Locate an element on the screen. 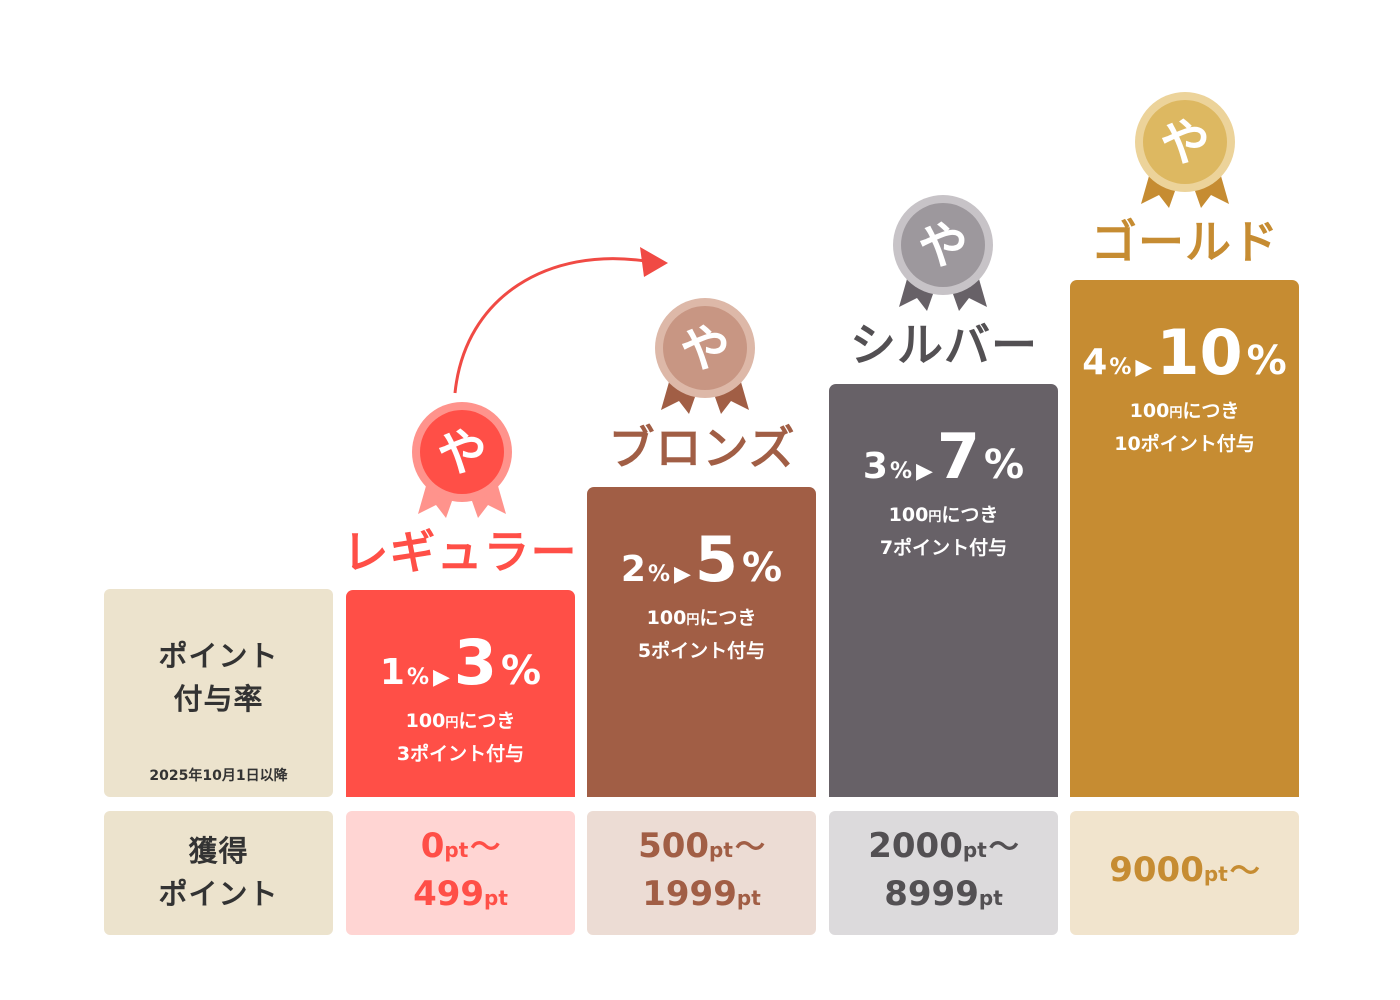 The height and width of the screenshot is (1000, 1400). tier-name-bronze: ブロンズ is located at coordinates (702, 448).